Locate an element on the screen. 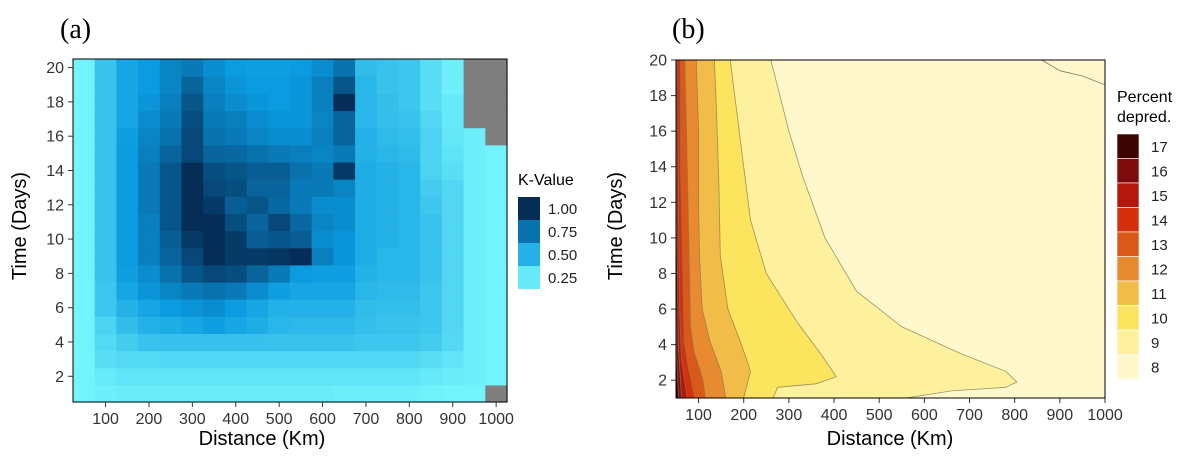  x-tick-label: 1000 is located at coordinates (1105, 415).